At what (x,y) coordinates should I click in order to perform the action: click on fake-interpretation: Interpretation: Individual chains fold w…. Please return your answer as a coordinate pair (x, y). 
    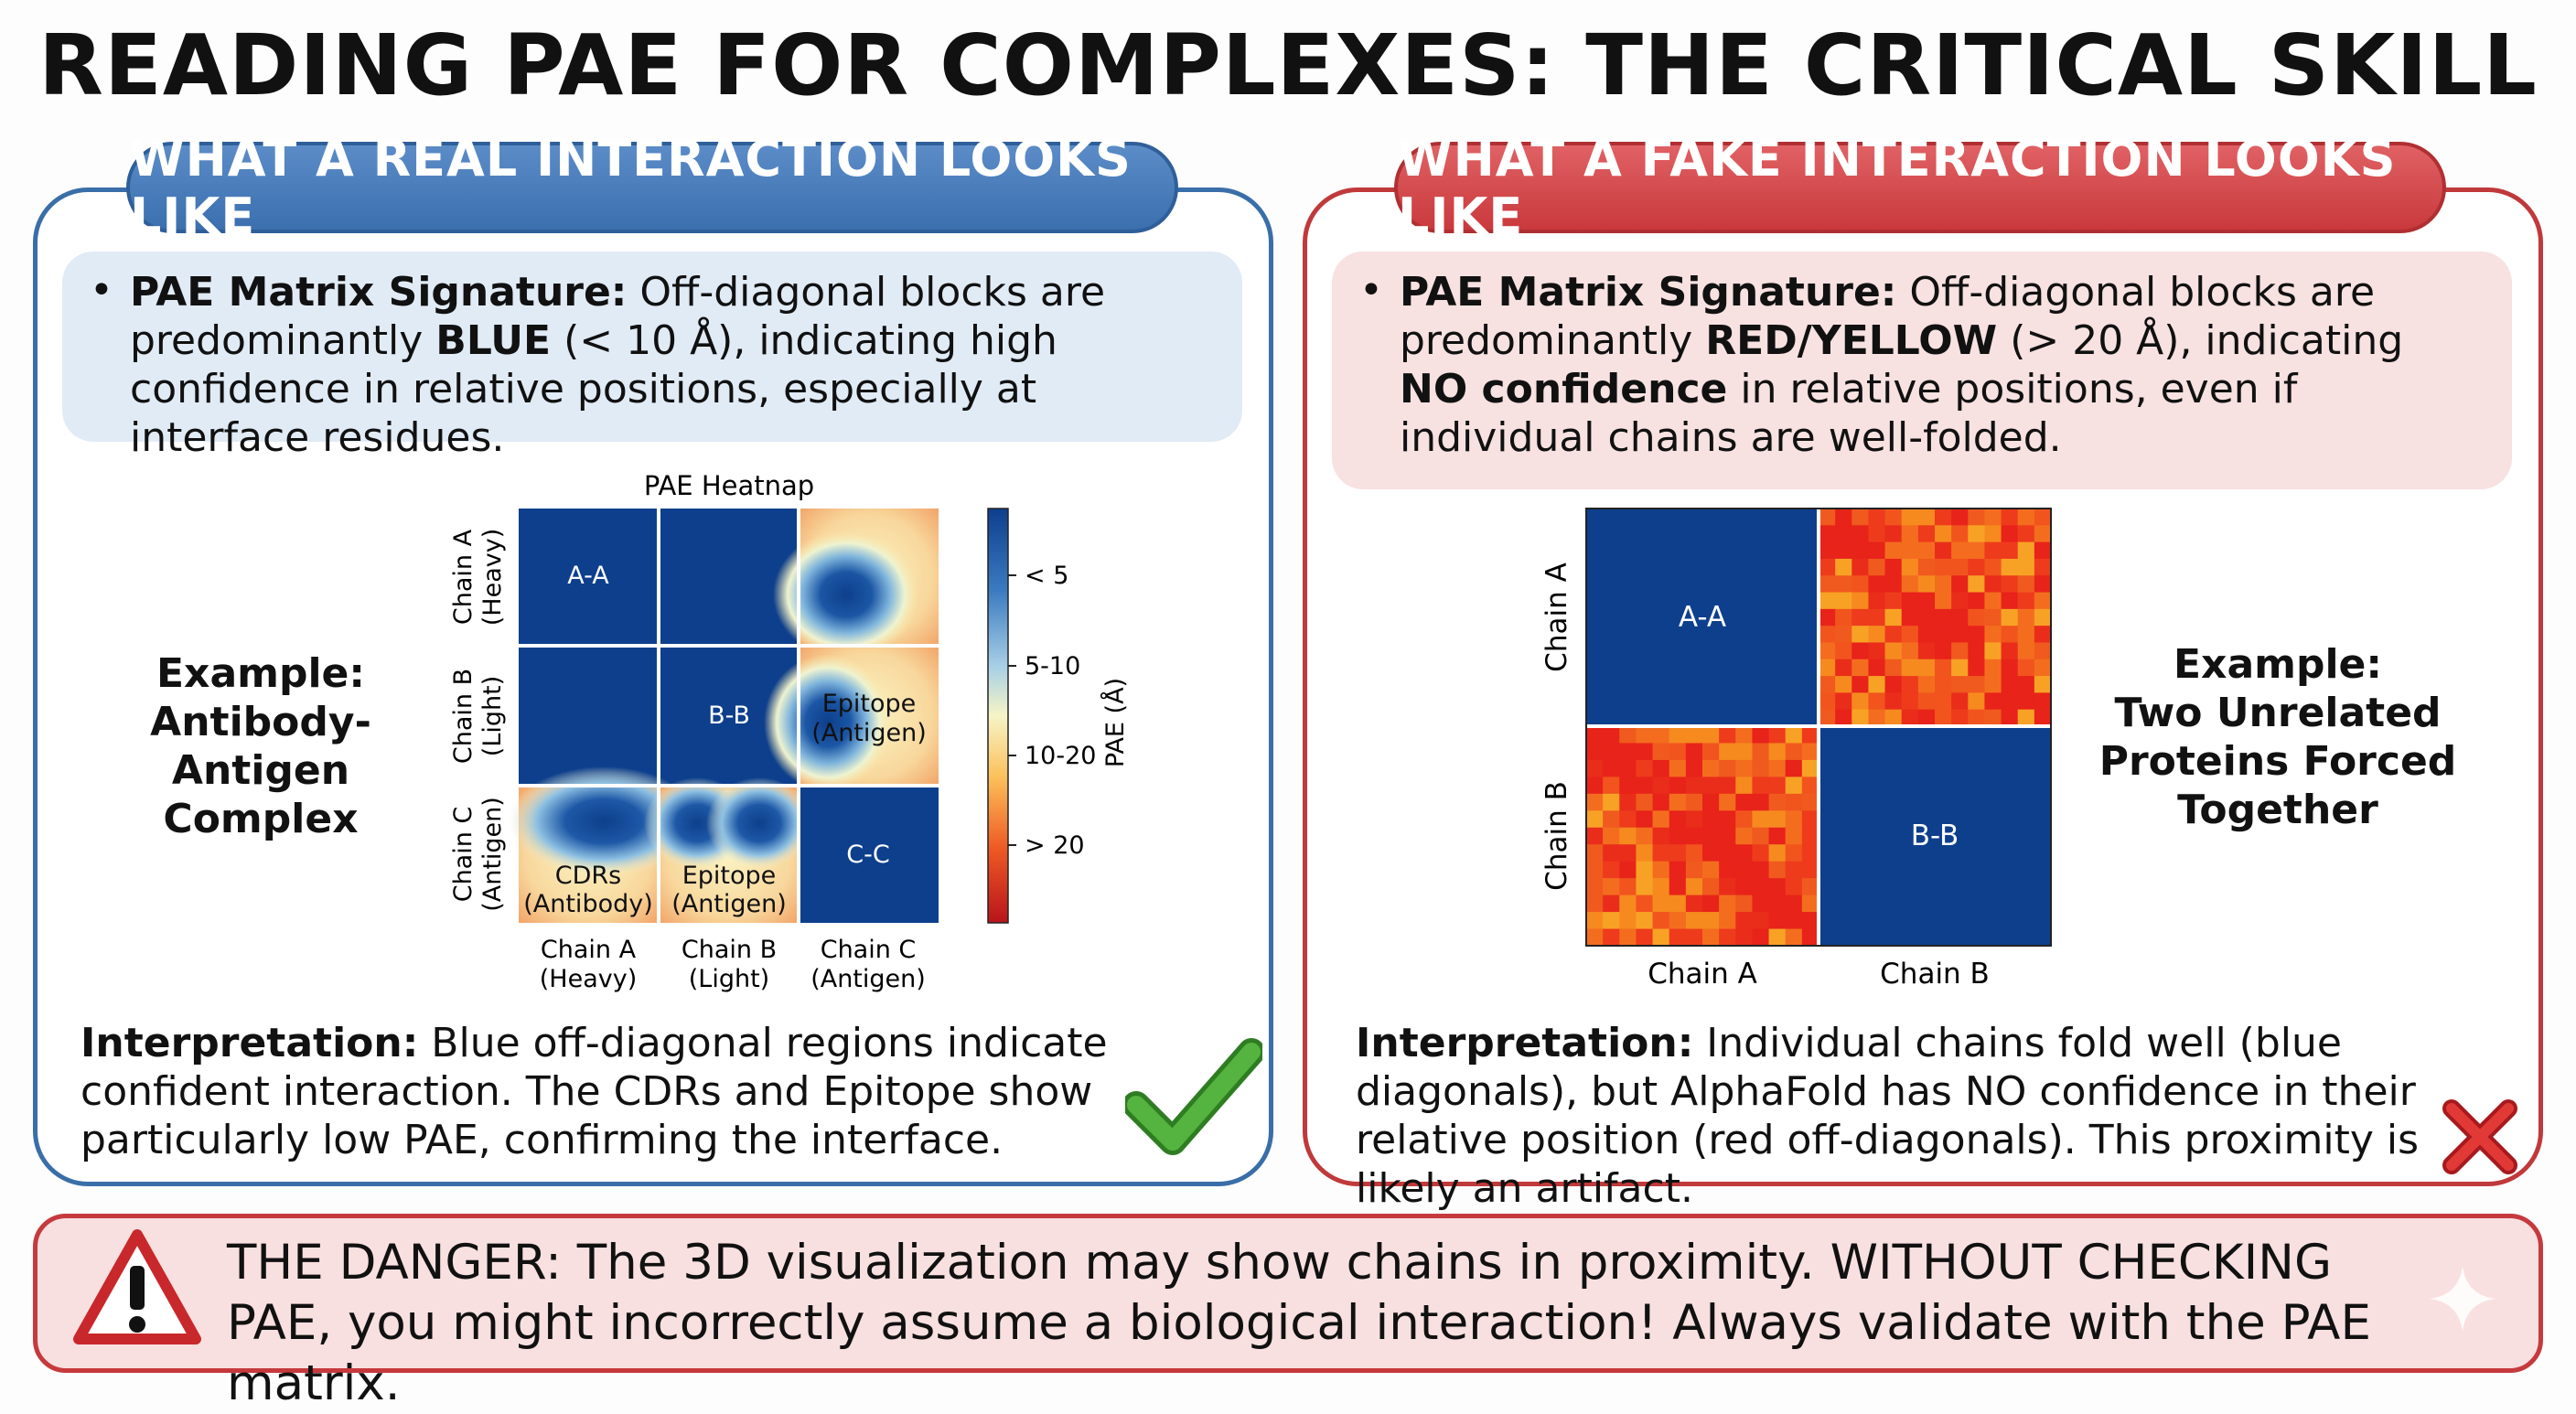
    Looking at the image, I should click on (1932, 1116).